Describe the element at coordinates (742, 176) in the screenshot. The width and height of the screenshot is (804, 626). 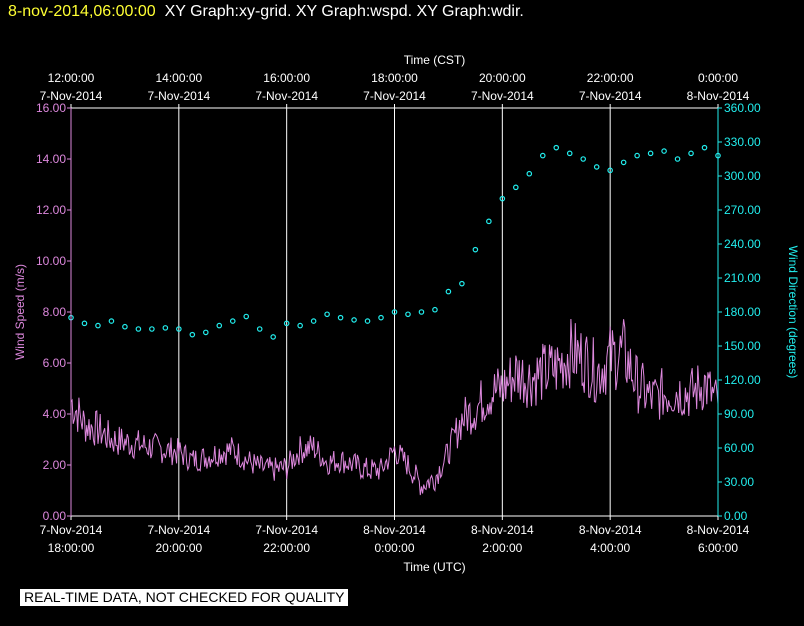
I see `right-tick-label-10: 300.00` at that location.